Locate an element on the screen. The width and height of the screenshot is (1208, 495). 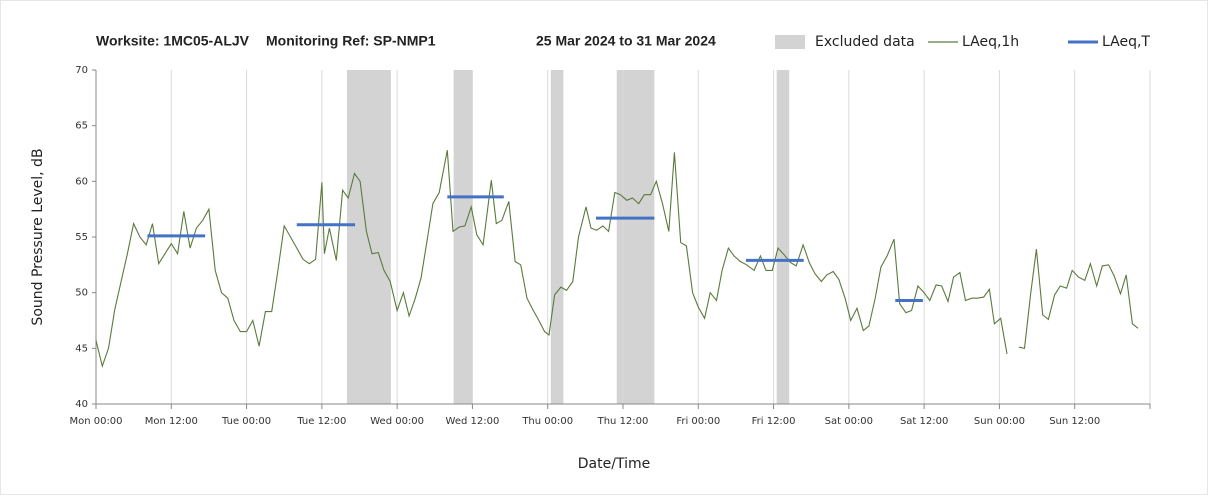
y-tick-label: 45 is located at coordinates (81, 348).